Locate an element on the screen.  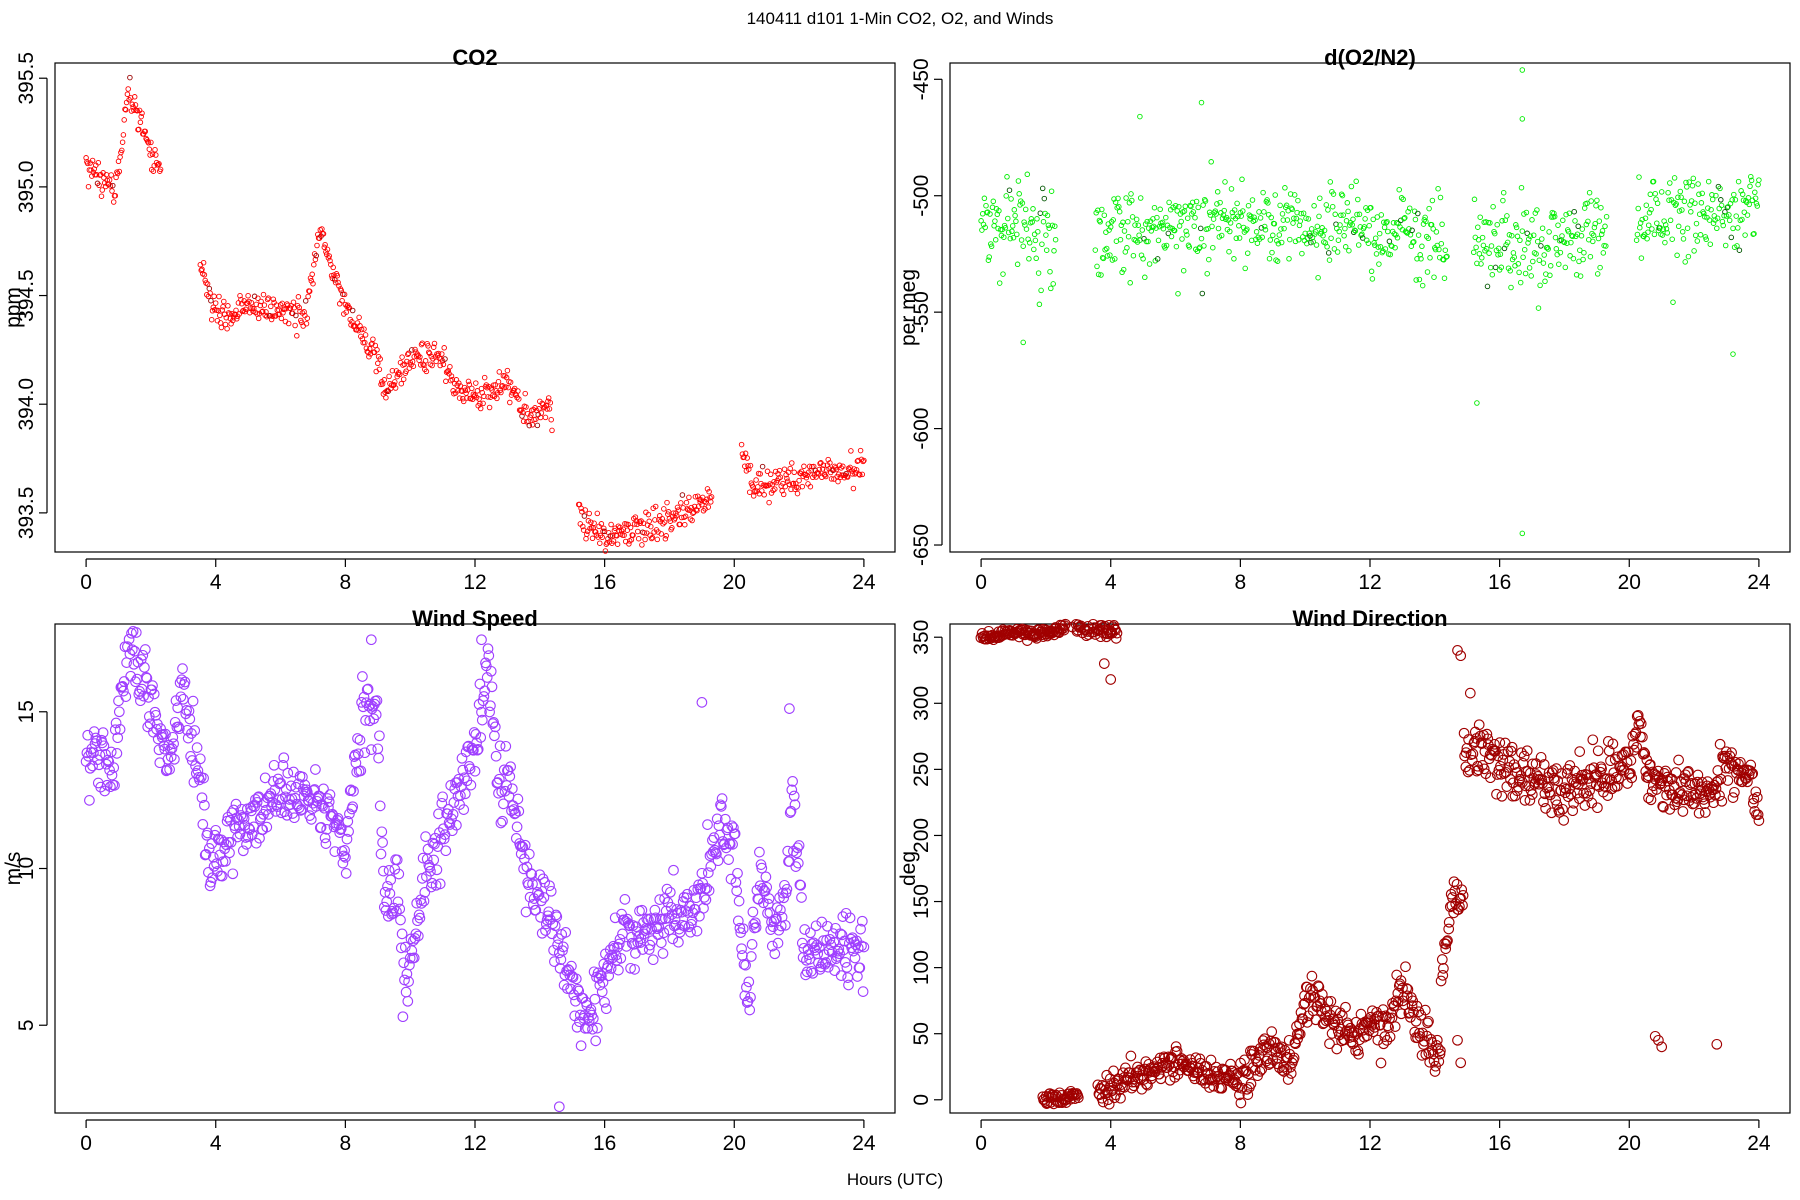
y-tick-label: -500 is located at coordinates (921, 196).